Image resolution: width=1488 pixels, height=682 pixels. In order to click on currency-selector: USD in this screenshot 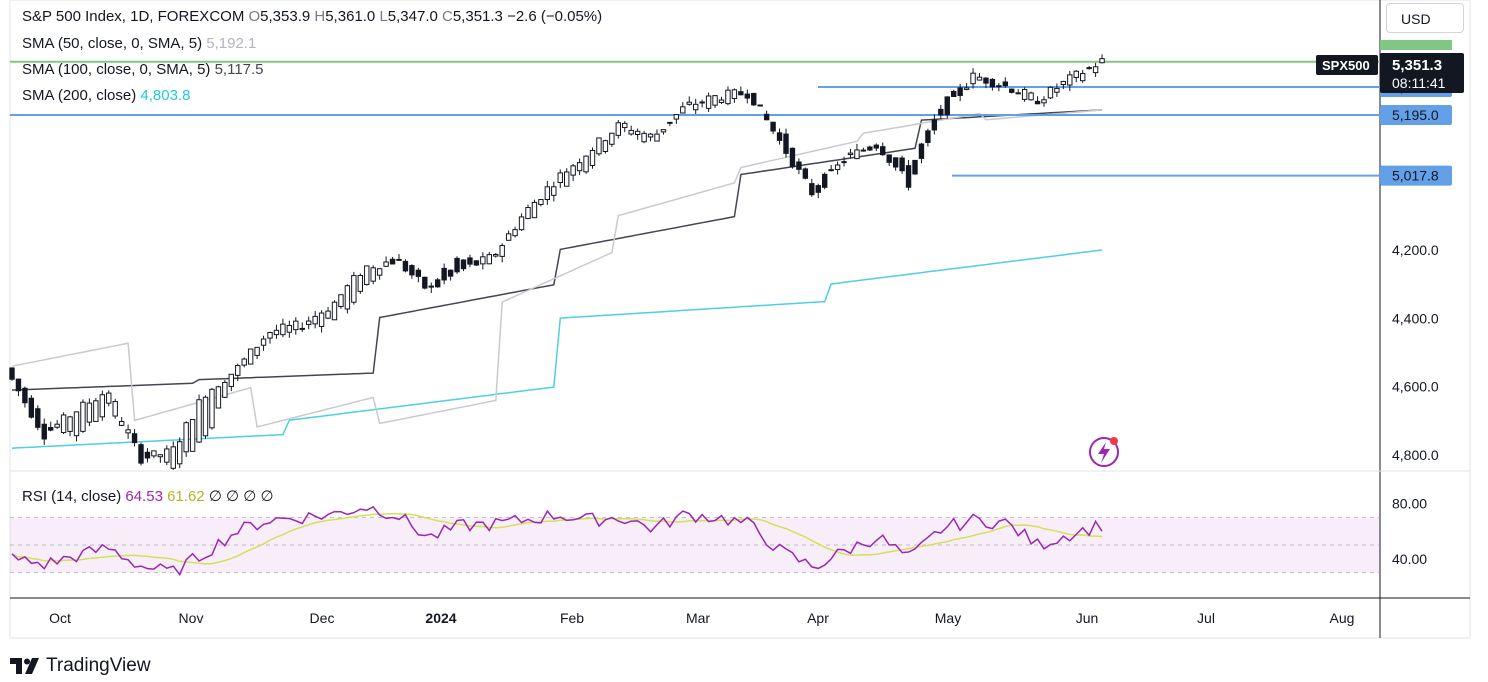, I will do `click(1425, 18)`.